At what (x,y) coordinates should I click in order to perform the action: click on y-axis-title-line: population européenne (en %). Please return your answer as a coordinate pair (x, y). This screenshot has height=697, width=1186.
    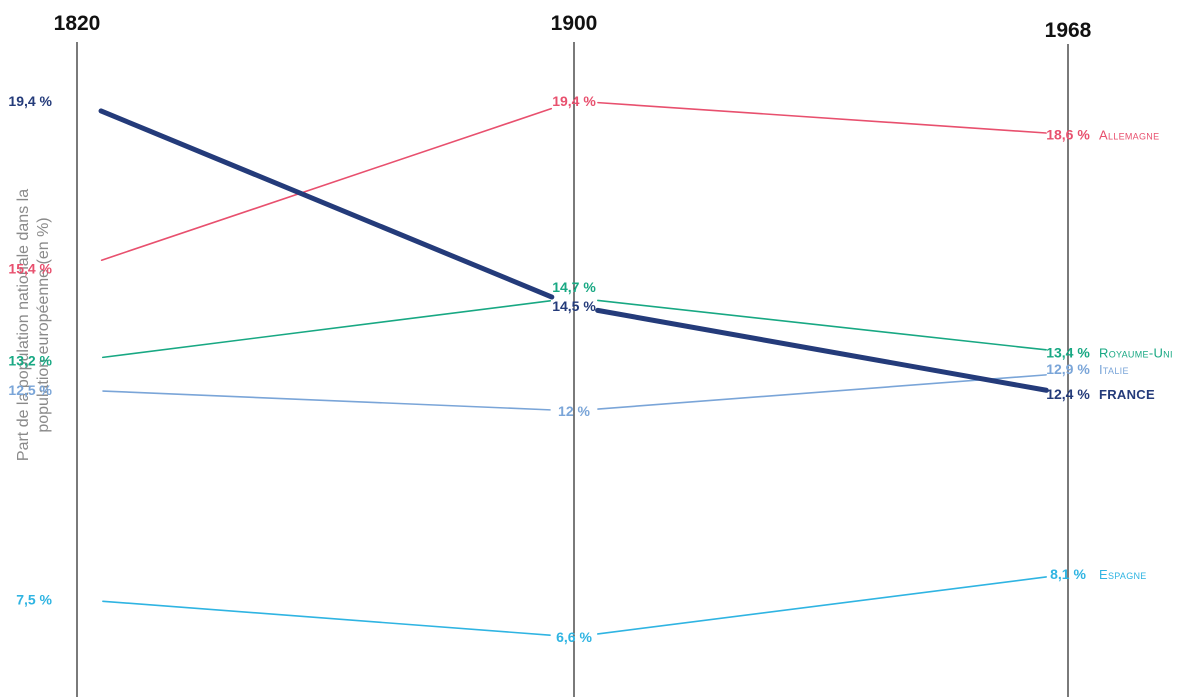
    Looking at the image, I should click on (43, 324).